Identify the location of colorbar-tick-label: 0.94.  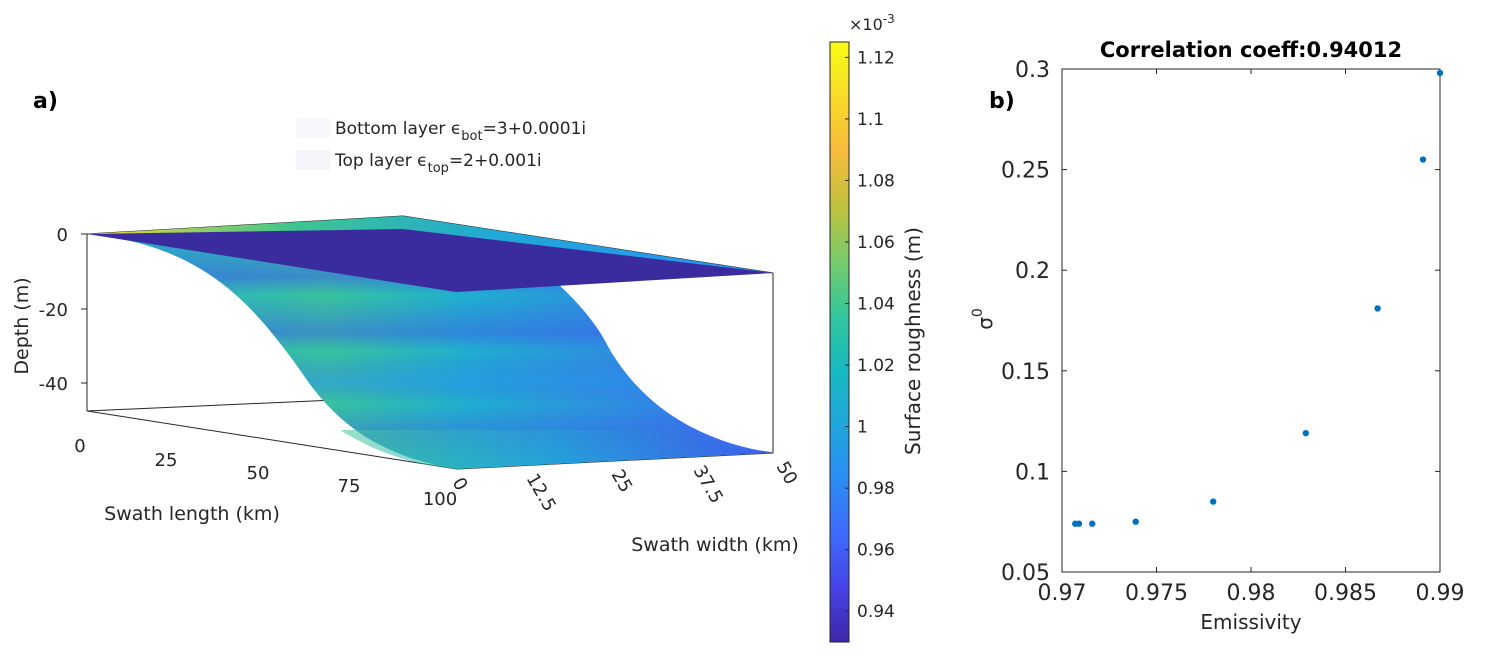
(876, 612).